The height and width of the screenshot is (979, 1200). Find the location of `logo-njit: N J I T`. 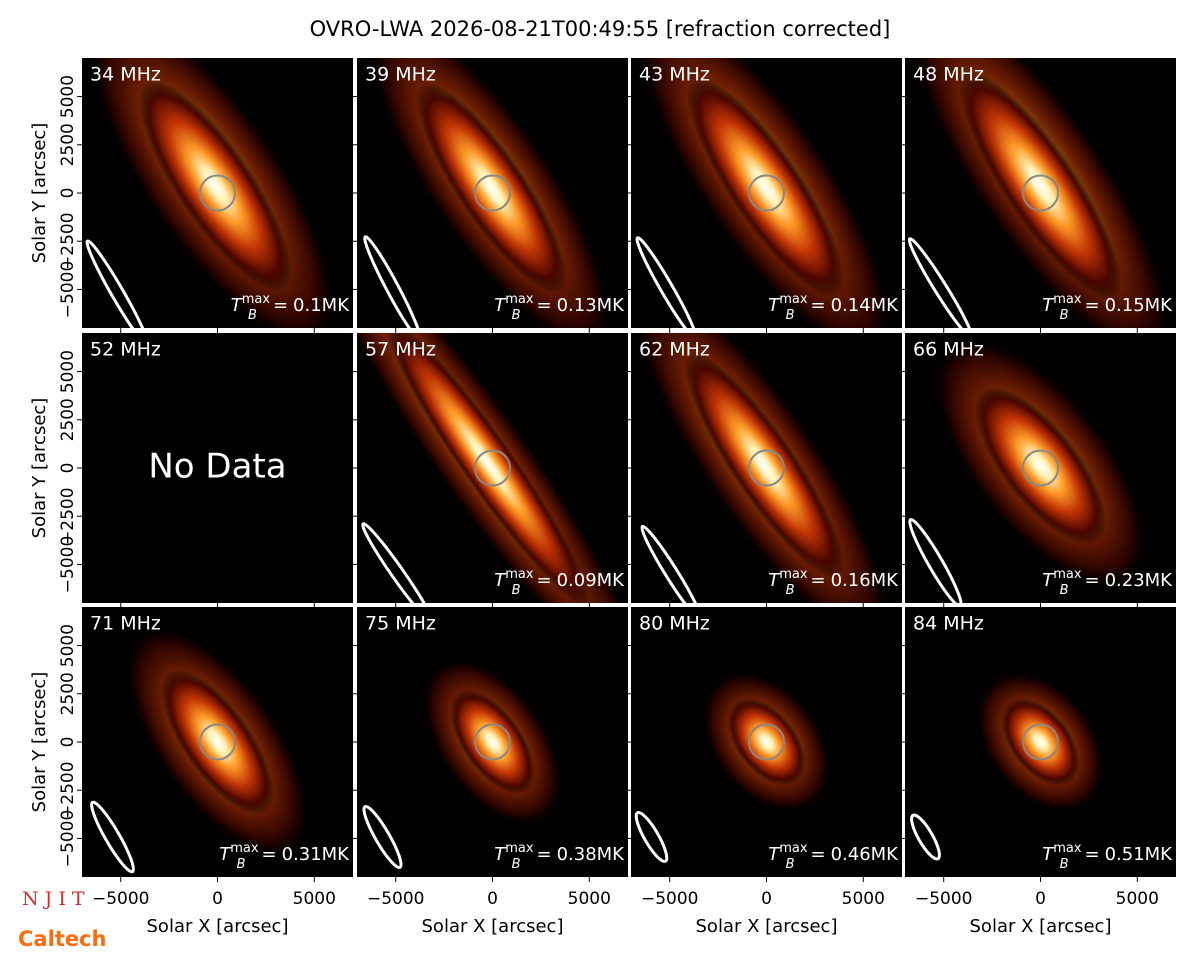

logo-njit: N J I T is located at coordinates (53, 899).